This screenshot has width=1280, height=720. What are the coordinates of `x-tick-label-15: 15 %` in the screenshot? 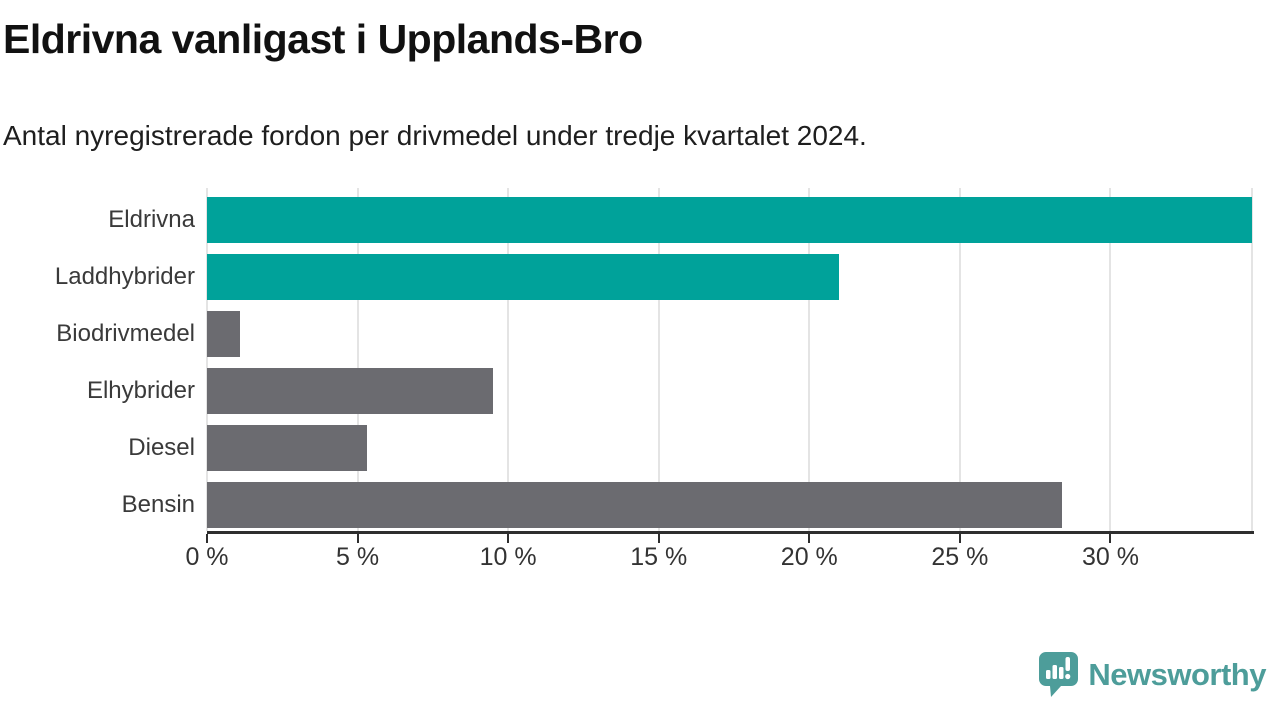 It's located at (659, 557).